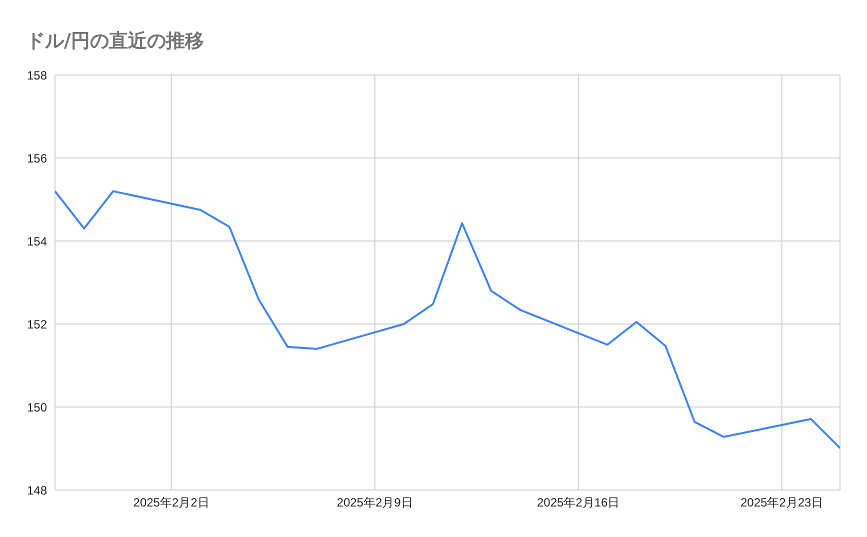 Image resolution: width=867 pixels, height=537 pixels. What do you see at coordinates (782, 503) in the screenshot?
I see `x-tick-label: 2025年2月23日` at bounding box center [782, 503].